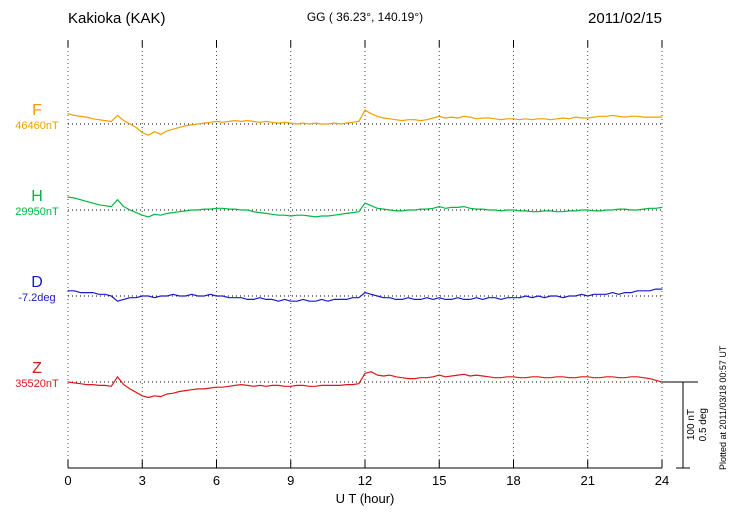 The width and height of the screenshot is (730, 520). I want to click on series-label-Z: Z 35520nT, so click(37, 375).